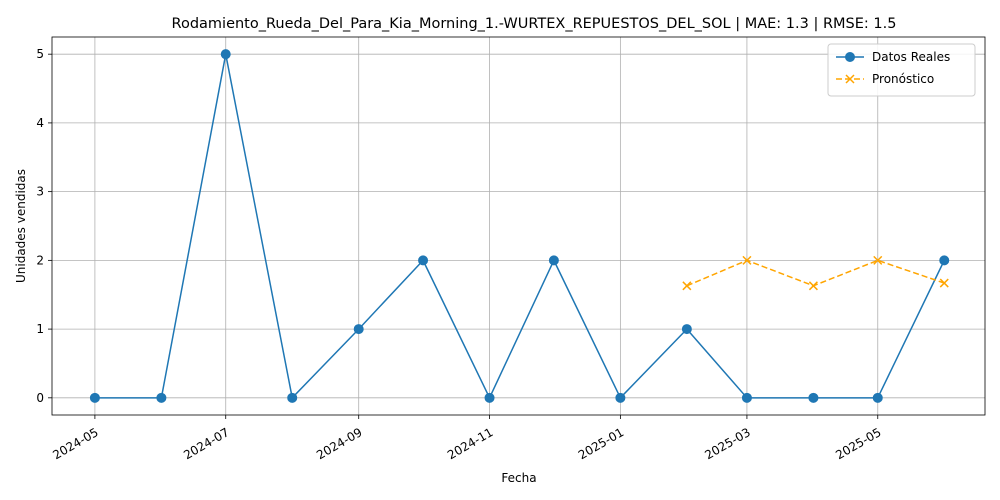 The image size is (1000, 500). Describe the element at coordinates (518, 478) in the screenshot. I see `x-axis-label: Fecha` at that location.